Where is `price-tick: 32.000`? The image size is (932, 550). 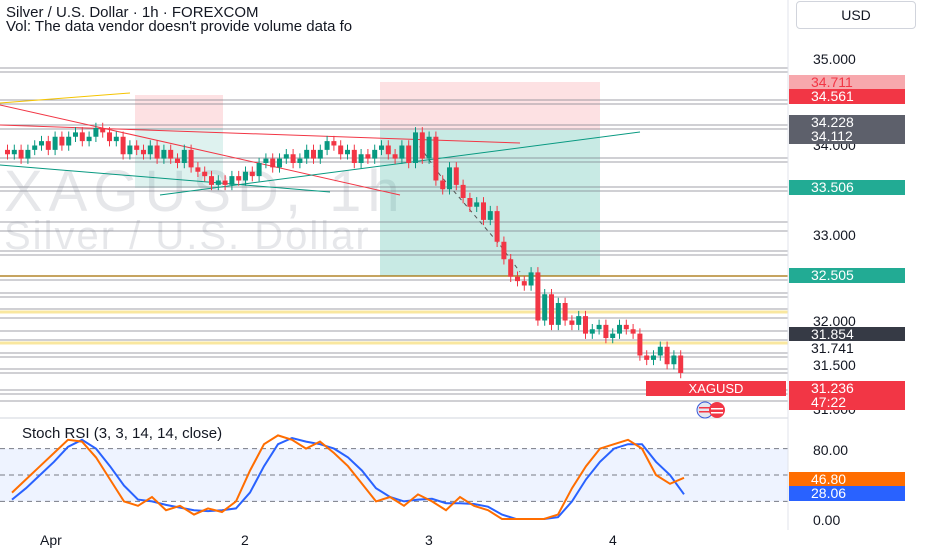
price-tick: 32.000 is located at coordinates (834, 321).